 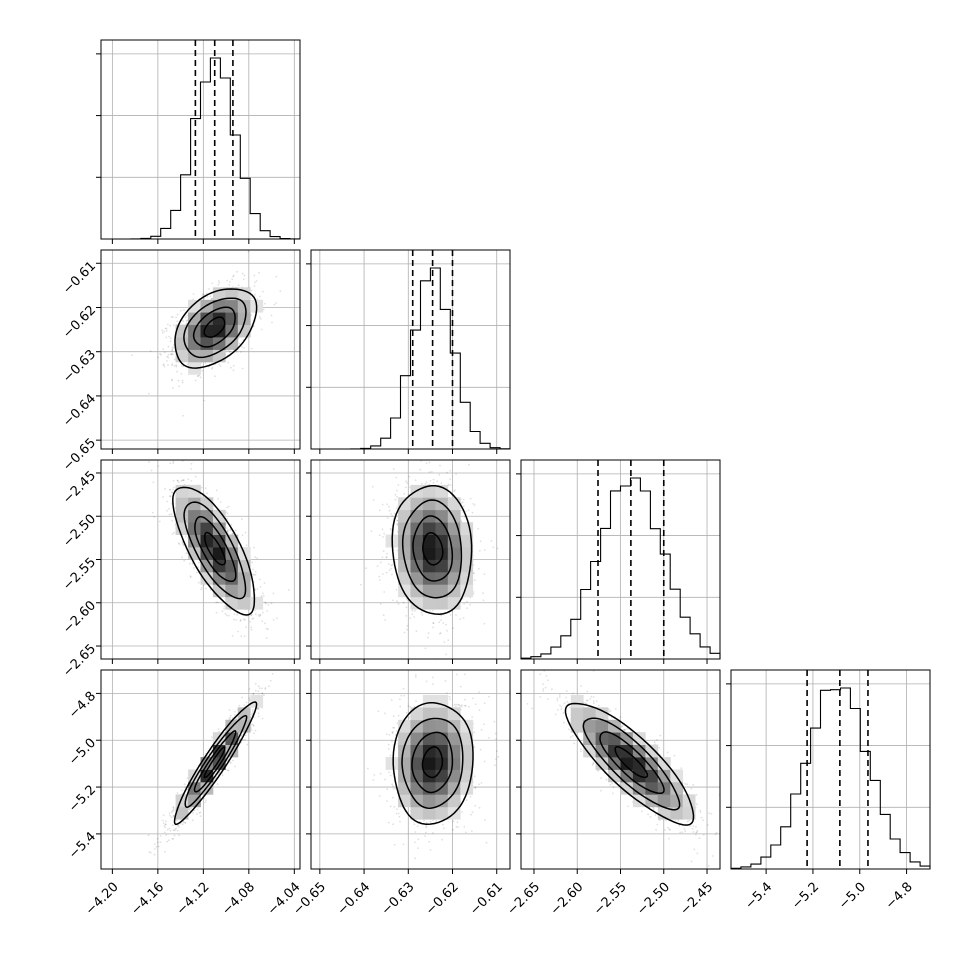 I want to click on y-tick-label: −2.50, so click(x=79, y=531).